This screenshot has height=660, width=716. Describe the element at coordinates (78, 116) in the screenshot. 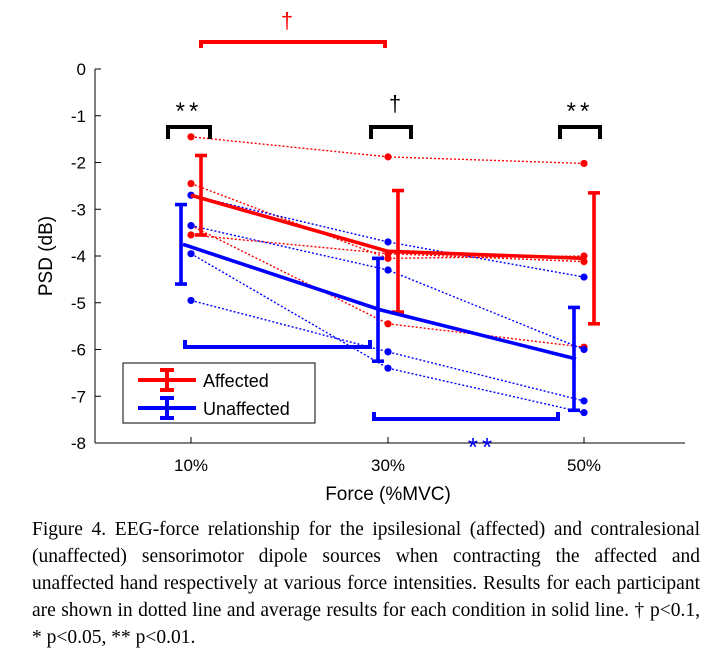

I see `y-tick-label: -1` at that location.